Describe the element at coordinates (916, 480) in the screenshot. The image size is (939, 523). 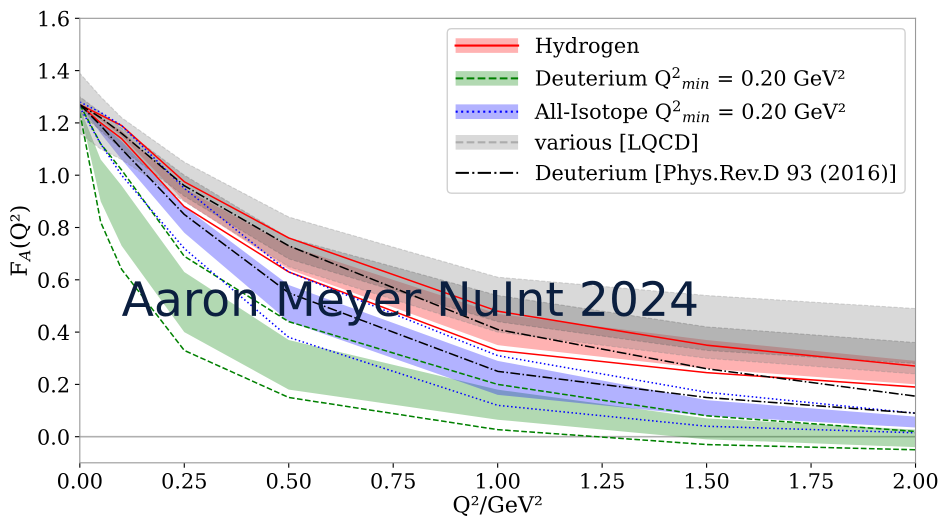
I see `x-tick-label: 2.00` at that location.